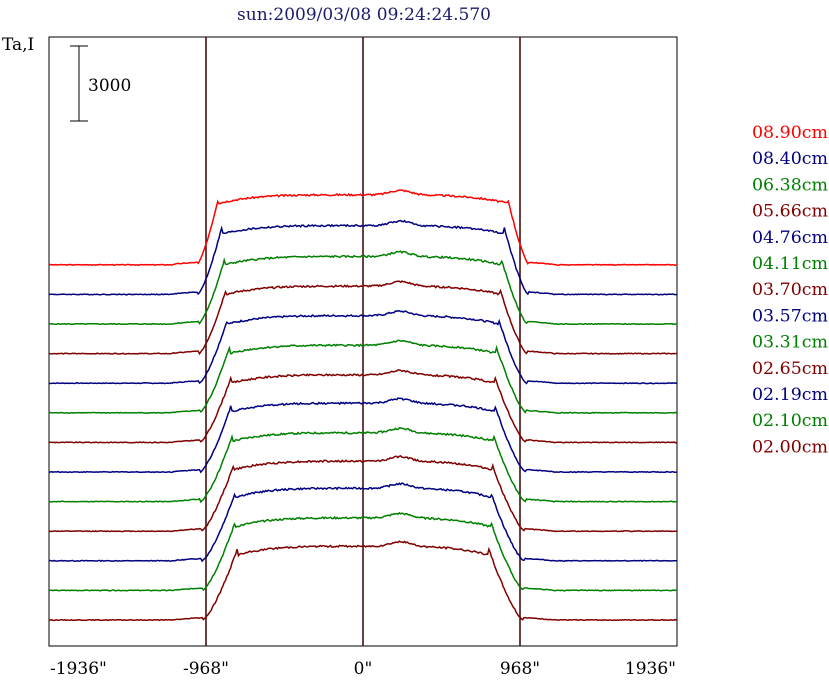  I want to click on series-line-08.90cm, so click(363, 228).